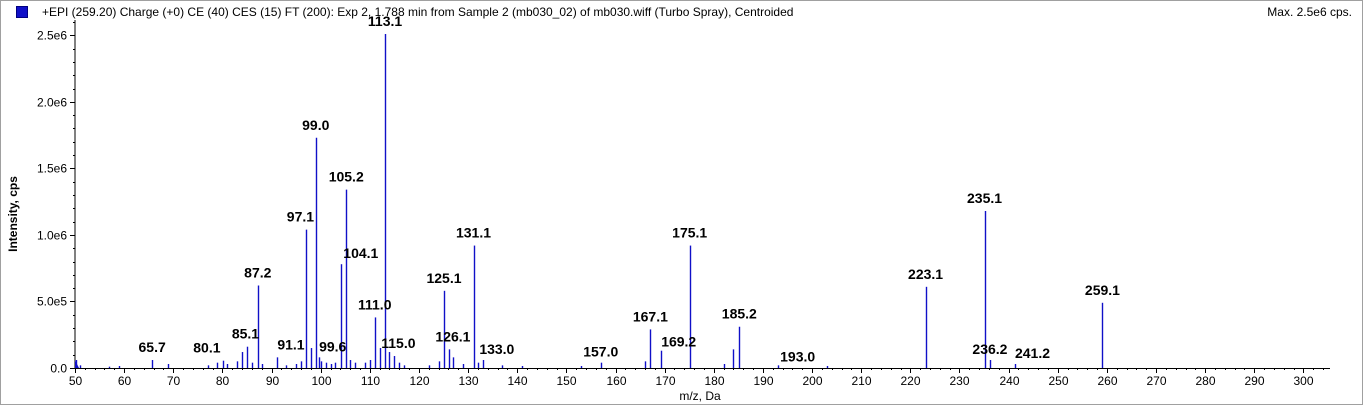 The image size is (1363, 405). Describe the element at coordinates (1205, 381) in the screenshot. I see `x-tick-label: 280` at that location.